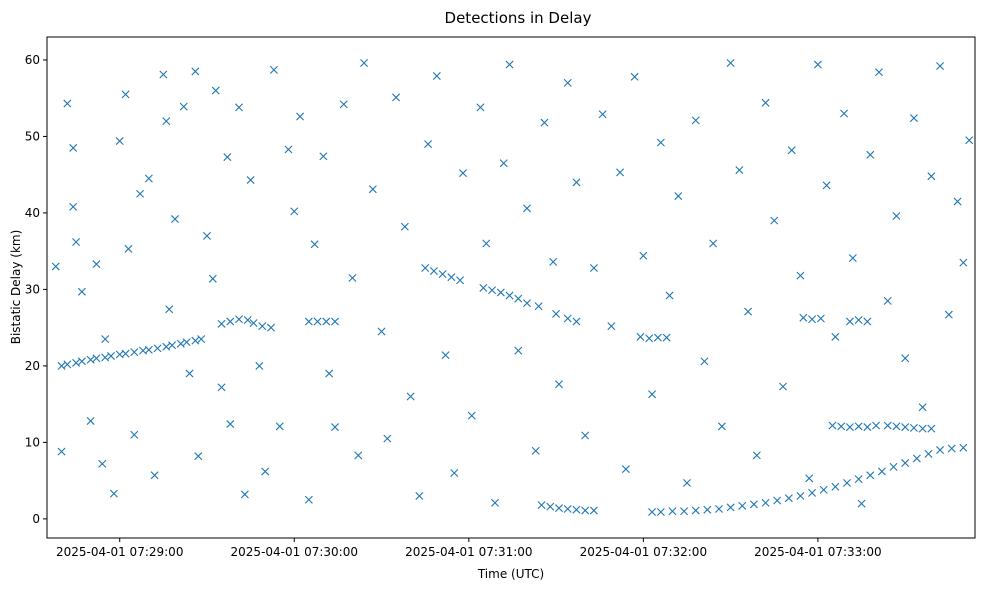 The height and width of the screenshot is (590, 989). Describe the element at coordinates (119, 552) in the screenshot. I see `x-tick-label: 2025-04-01 07:29:00` at that location.